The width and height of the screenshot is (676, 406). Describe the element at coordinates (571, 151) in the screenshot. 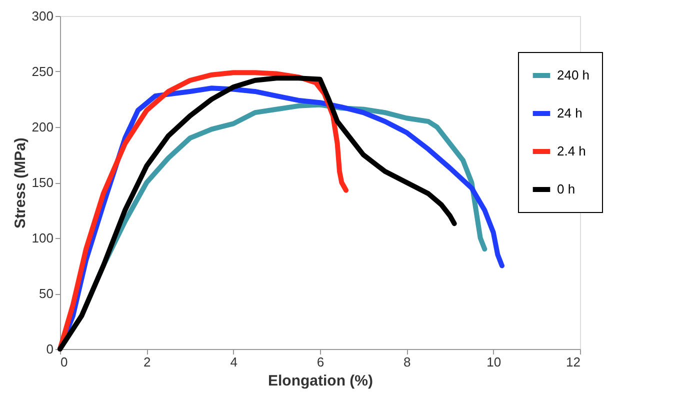

I see `legend-label: 2.4 h` at that location.